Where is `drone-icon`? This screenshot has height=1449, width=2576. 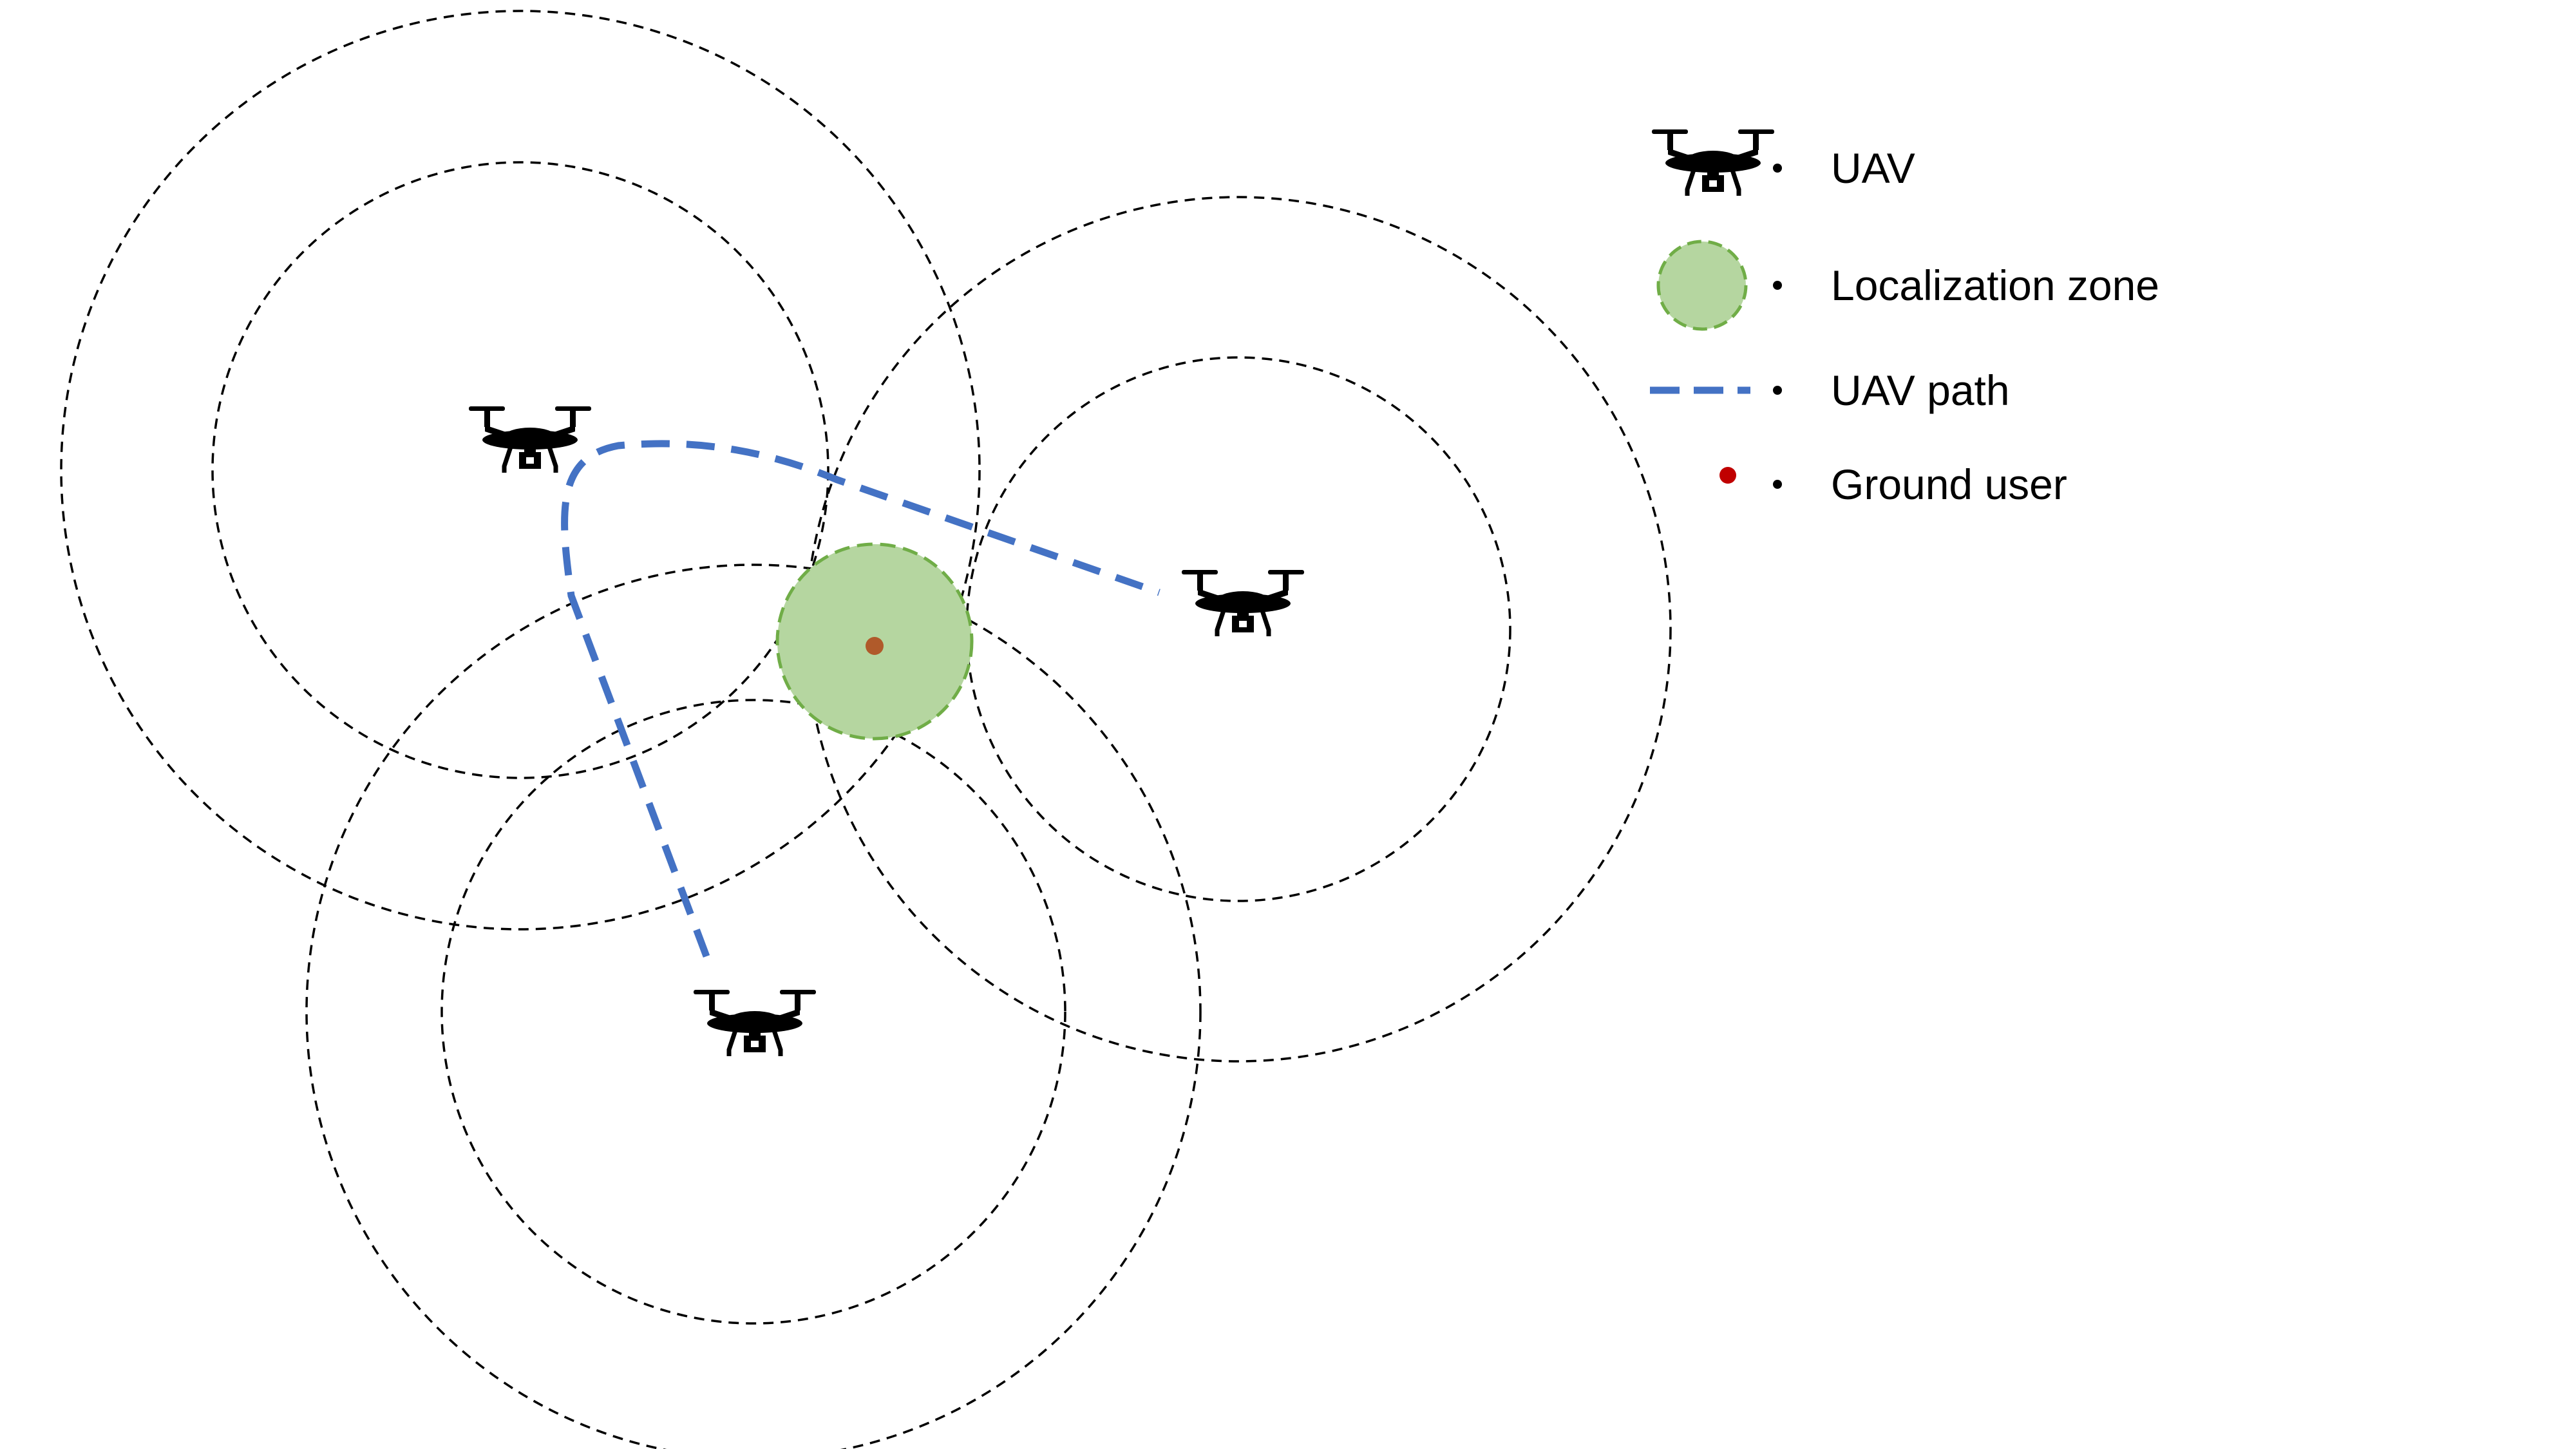
drone-icon is located at coordinates (1713, 163).